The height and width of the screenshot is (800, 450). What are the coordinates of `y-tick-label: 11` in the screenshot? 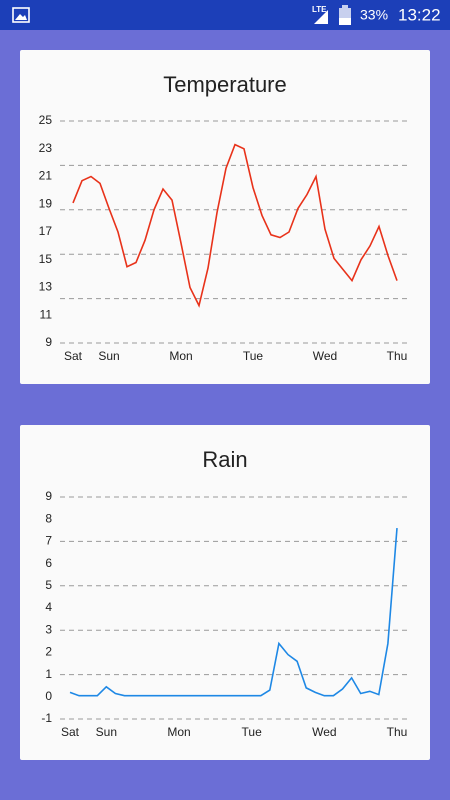 It's located at (46, 314).